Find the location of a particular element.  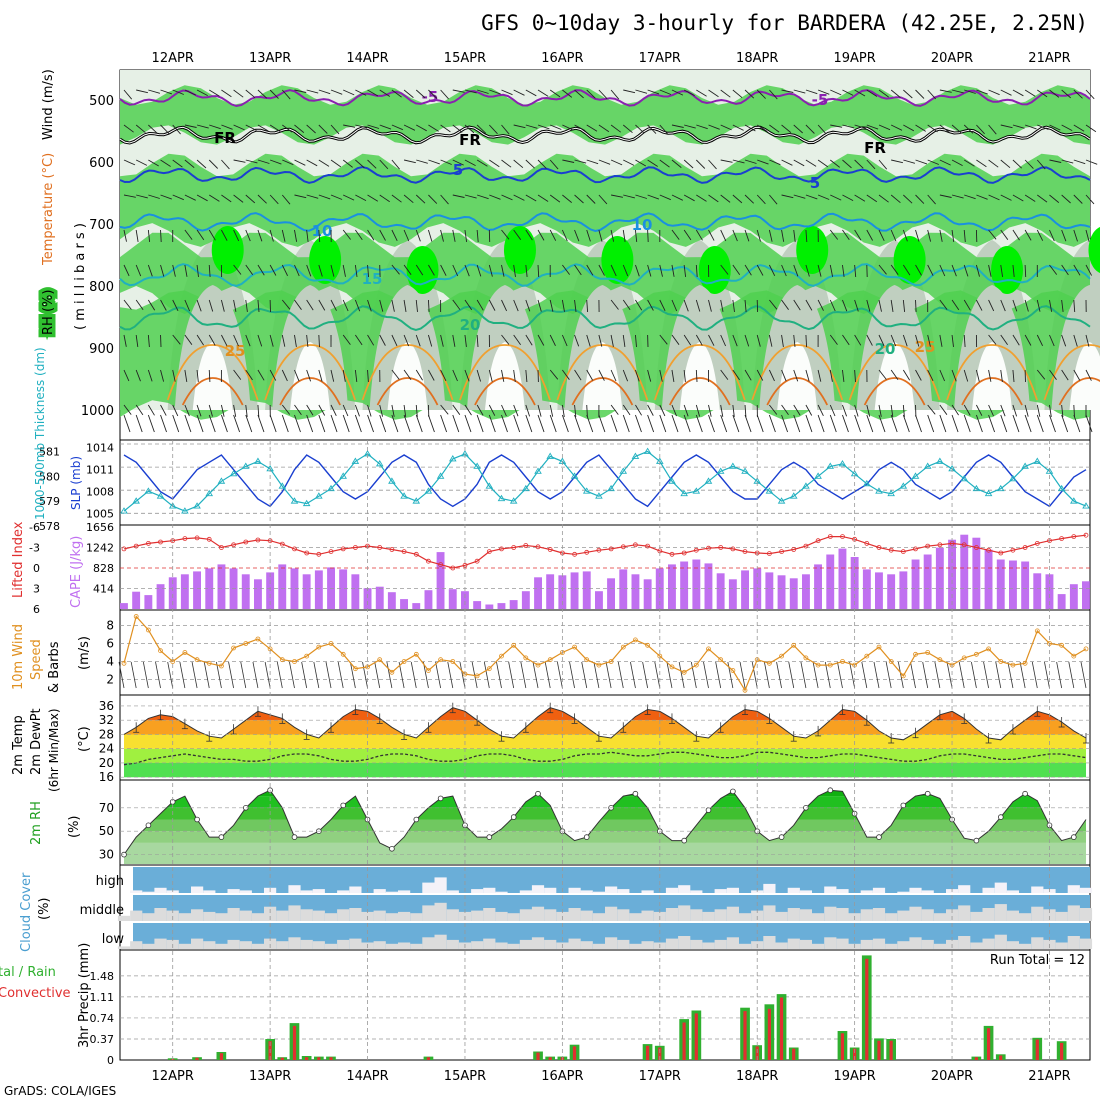

wind-ylabel-unit: (m/s) is located at coordinates (84, 653).